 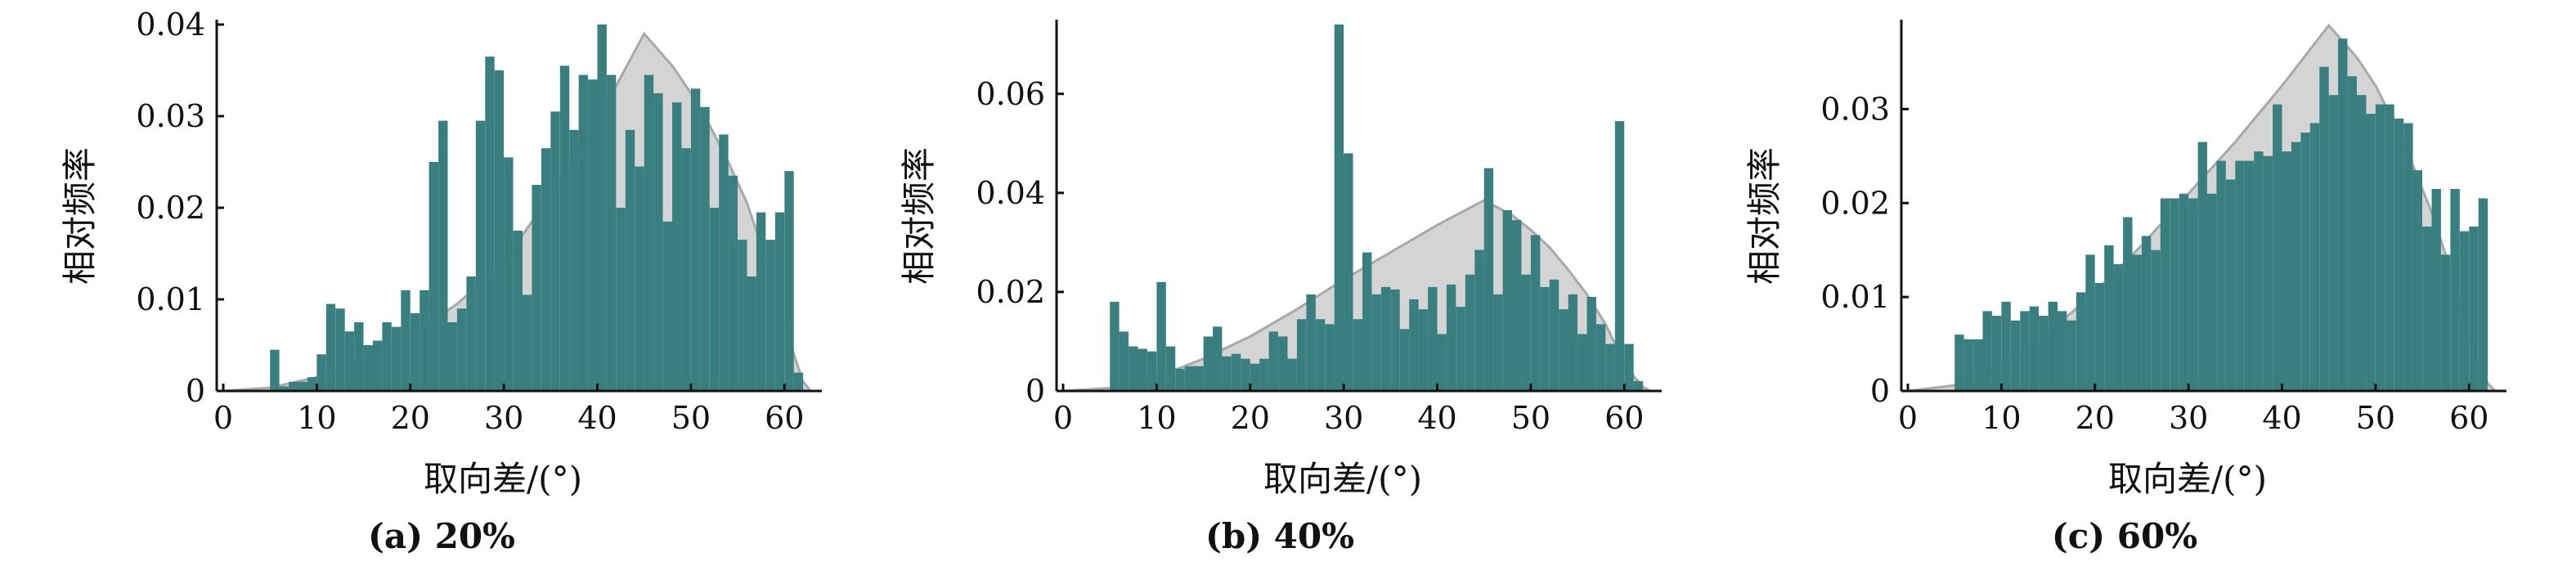 What do you see at coordinates (2096, 418) in the screenshot?
I see `x-tick-label: 20` at bounding box center [2096, 418].